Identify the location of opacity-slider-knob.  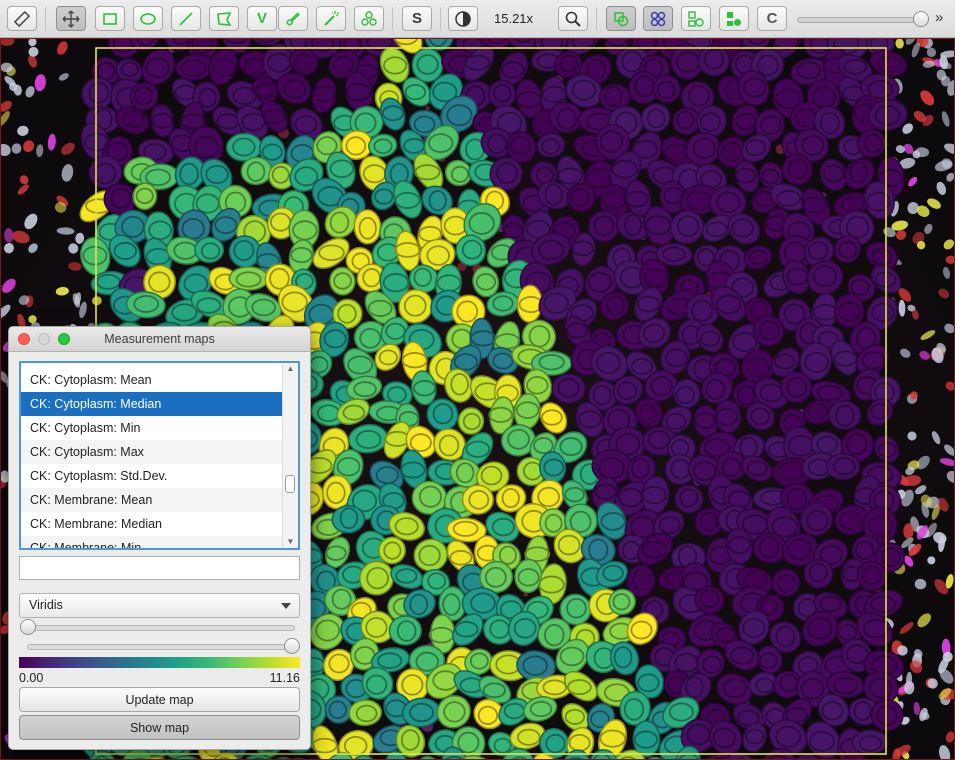
(921, 19).